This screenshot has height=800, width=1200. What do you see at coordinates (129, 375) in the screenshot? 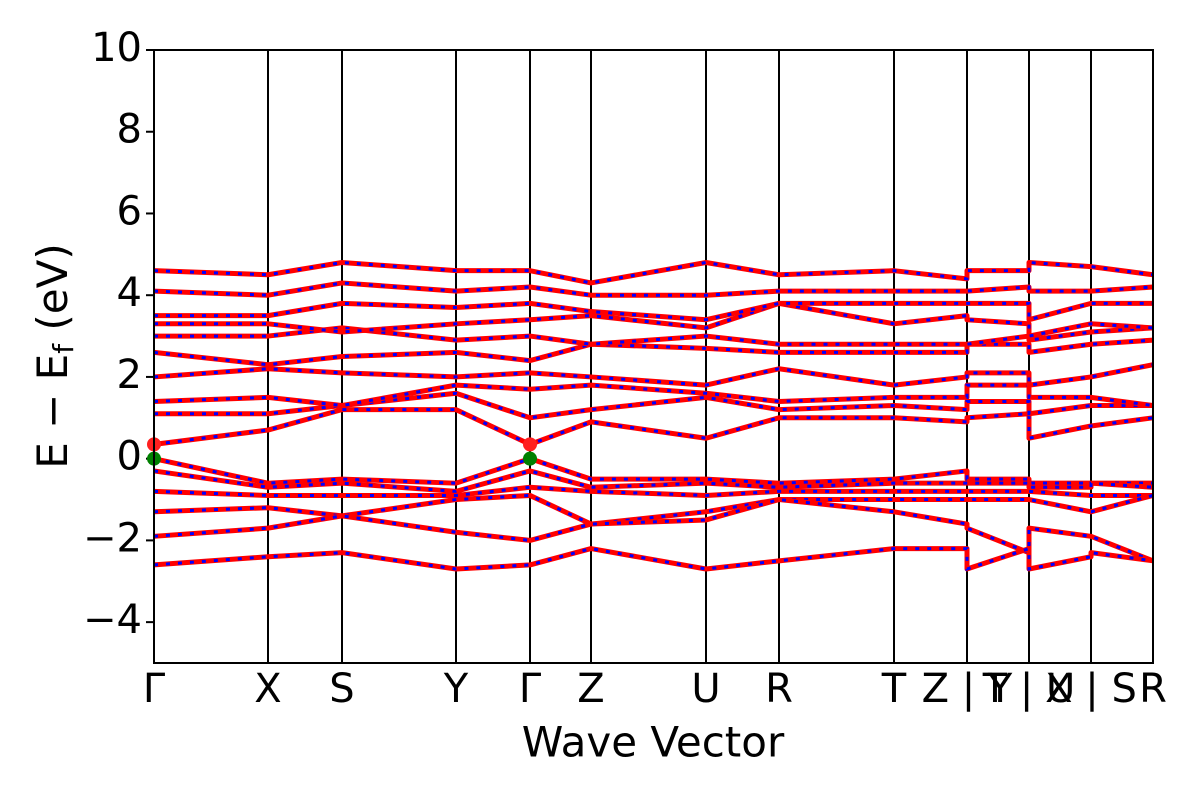
I see `y-tick-label: 2` at bounding box center [129, 375].